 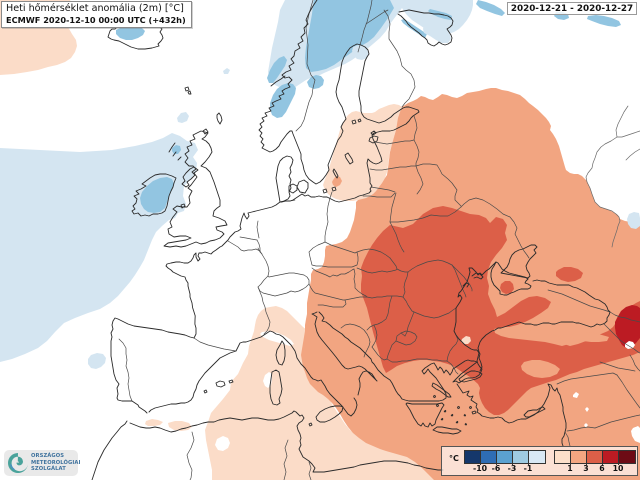 What do you see at coordinates (512, 468) in the screenshot?
I see `legend-tick-label: -3` at bounding box center [512, 468].